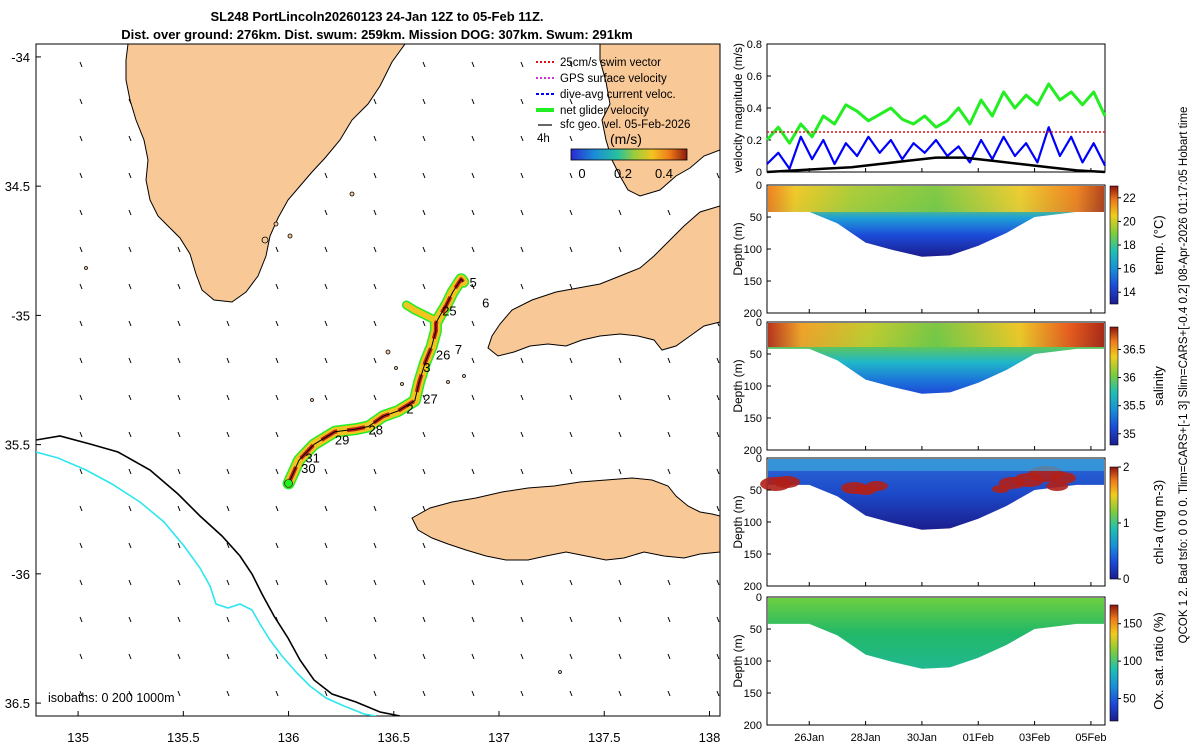 This screenshot has height=750, width=1200. What do you see at coordinates (458, 349) in the screenshot?
I see `day-label: 7` at bounding box center [458, 349].